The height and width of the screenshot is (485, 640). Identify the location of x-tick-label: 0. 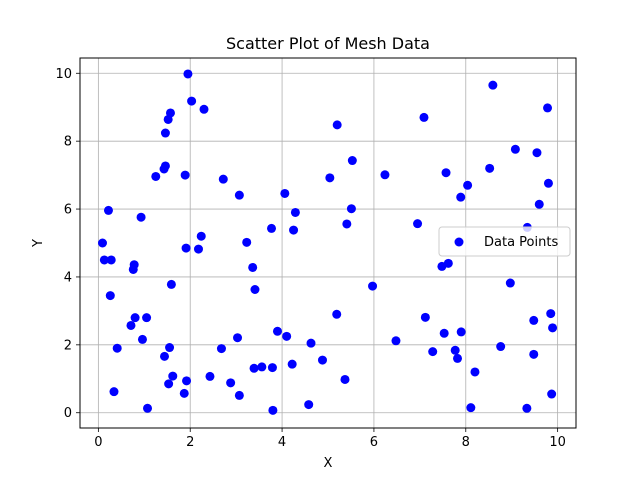
(98, 442).